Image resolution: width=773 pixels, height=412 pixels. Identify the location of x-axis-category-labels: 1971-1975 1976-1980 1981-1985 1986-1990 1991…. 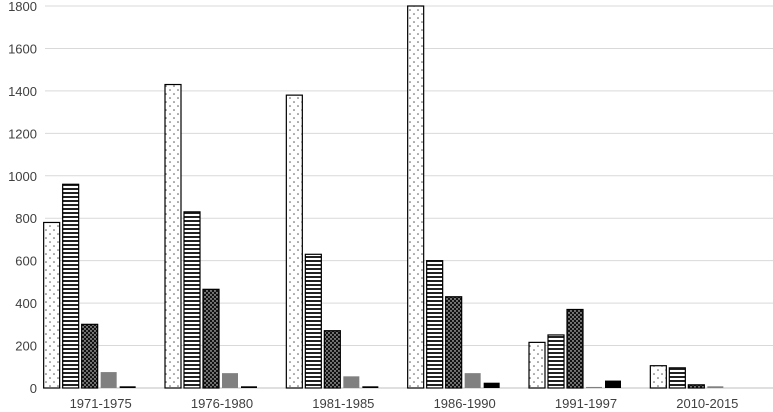
(404, 403).